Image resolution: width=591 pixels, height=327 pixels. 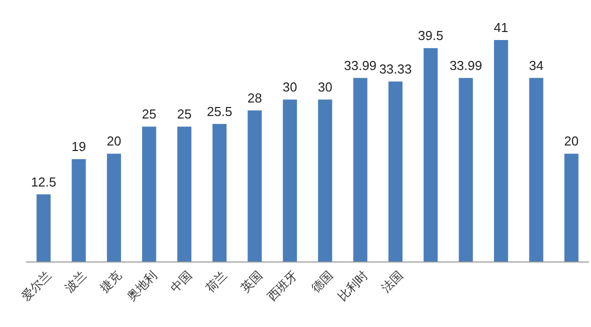 I want to click on data-label: 39.5, so click(x=431, y=36).